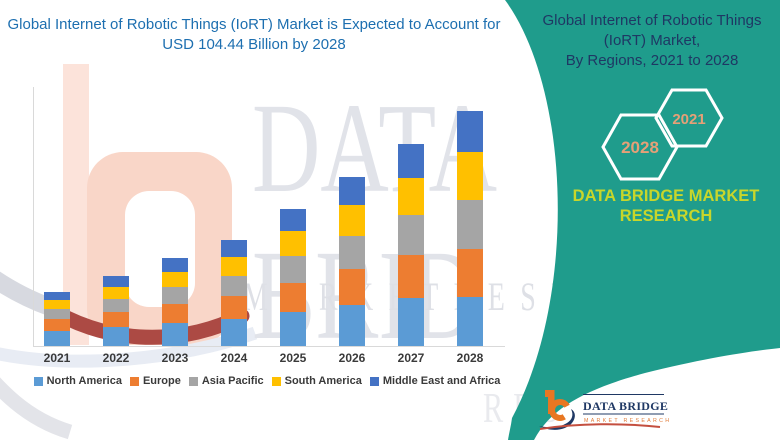 The height and width of the screenshot is (440, 780). What do you see at coordinates (688, 119) in the screenshot?
I see `svg-text: 2021` at bounding box center [688, 119].